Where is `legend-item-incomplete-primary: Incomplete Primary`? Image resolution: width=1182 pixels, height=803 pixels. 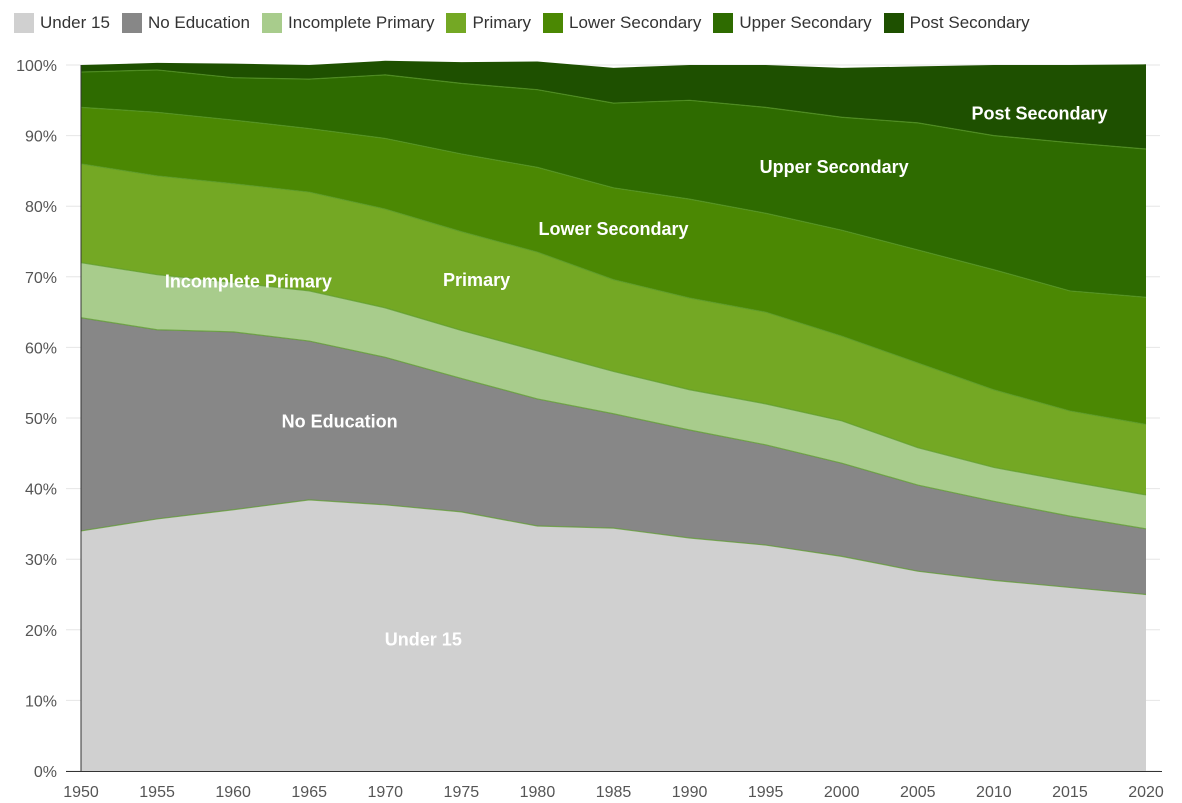 legend-item-incomplete-primary: Incomplete Primary is located at coordinates (348, 23).